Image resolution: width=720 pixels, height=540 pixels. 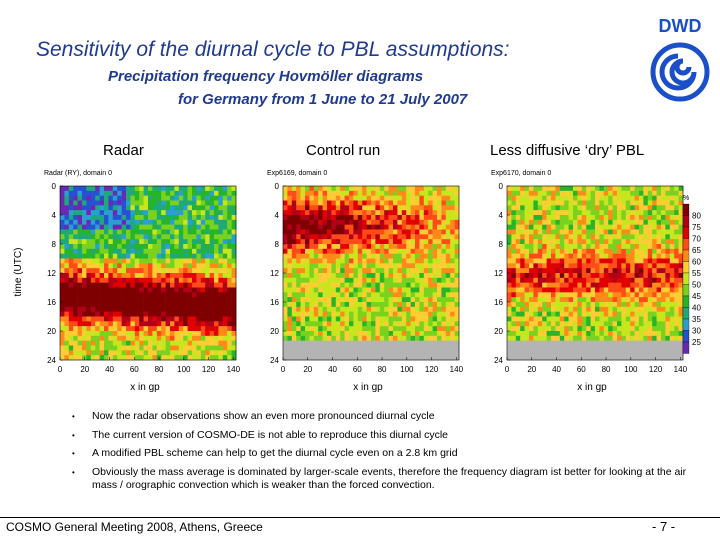 I want to click on x-tick-label: 140, so click(x=234, y=369).